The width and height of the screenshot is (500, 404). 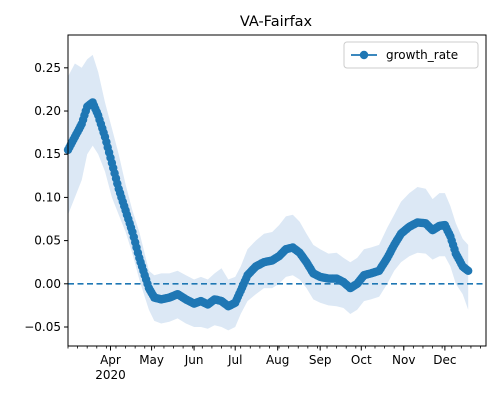 I want to click on legend-box, so click(x=411, y=55).